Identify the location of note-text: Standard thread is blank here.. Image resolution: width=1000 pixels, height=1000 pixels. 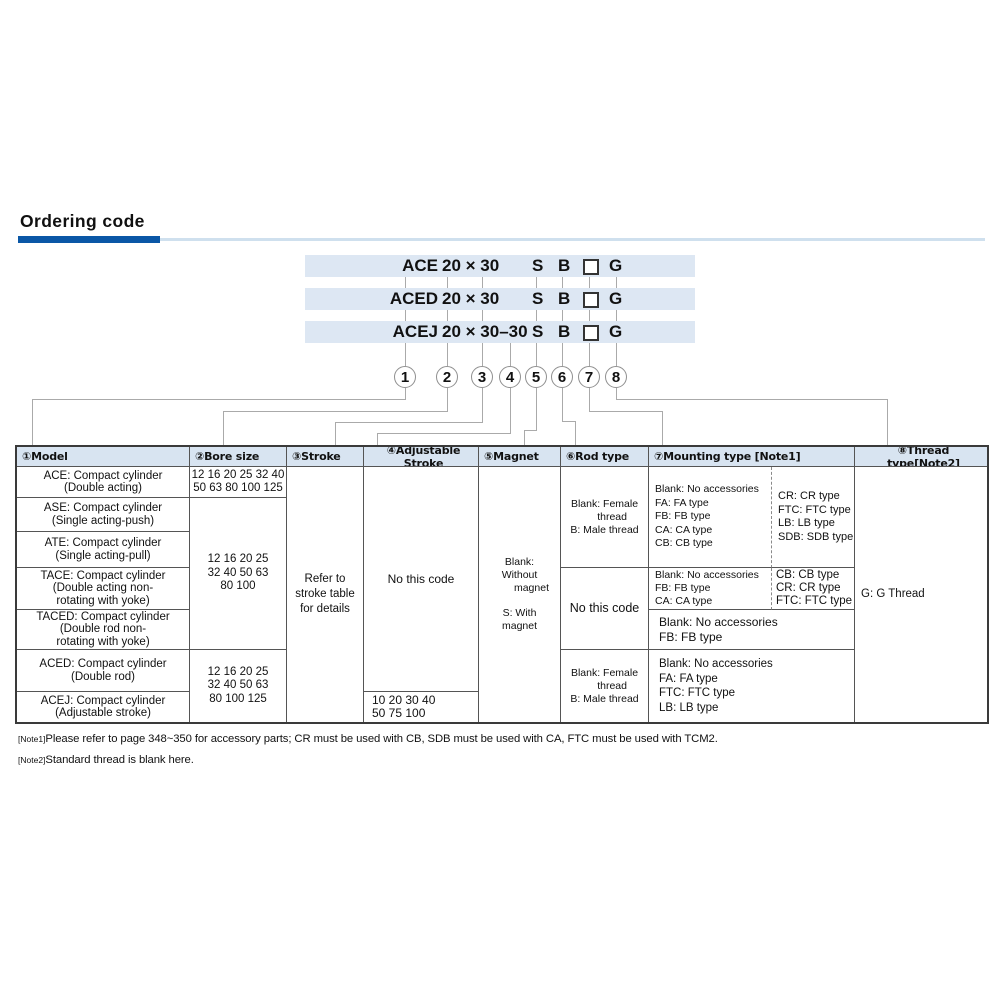
(119, 760).